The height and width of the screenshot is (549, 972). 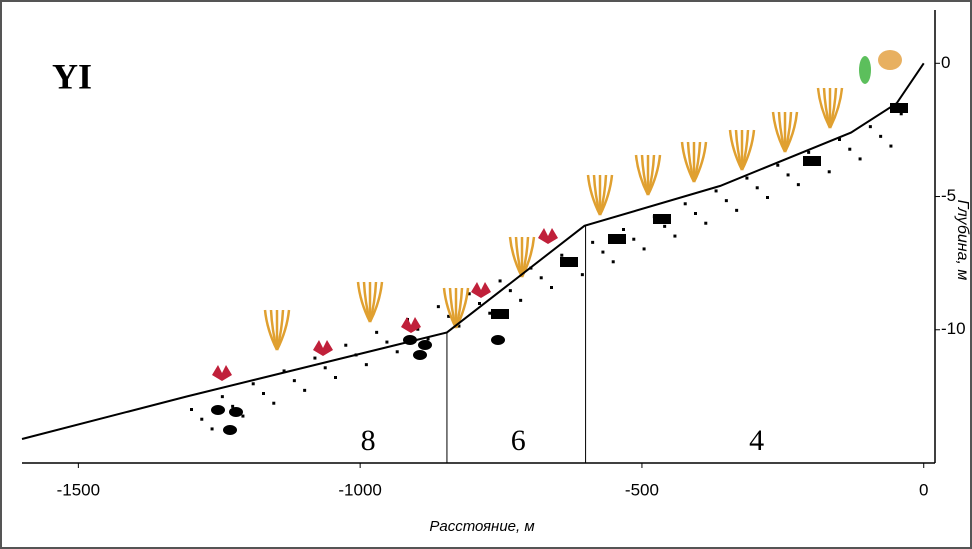 What do you see at coordinates (953, 328) in the screenshot?
I see `y-tick-label: -10` at bounding box center [953, 328].